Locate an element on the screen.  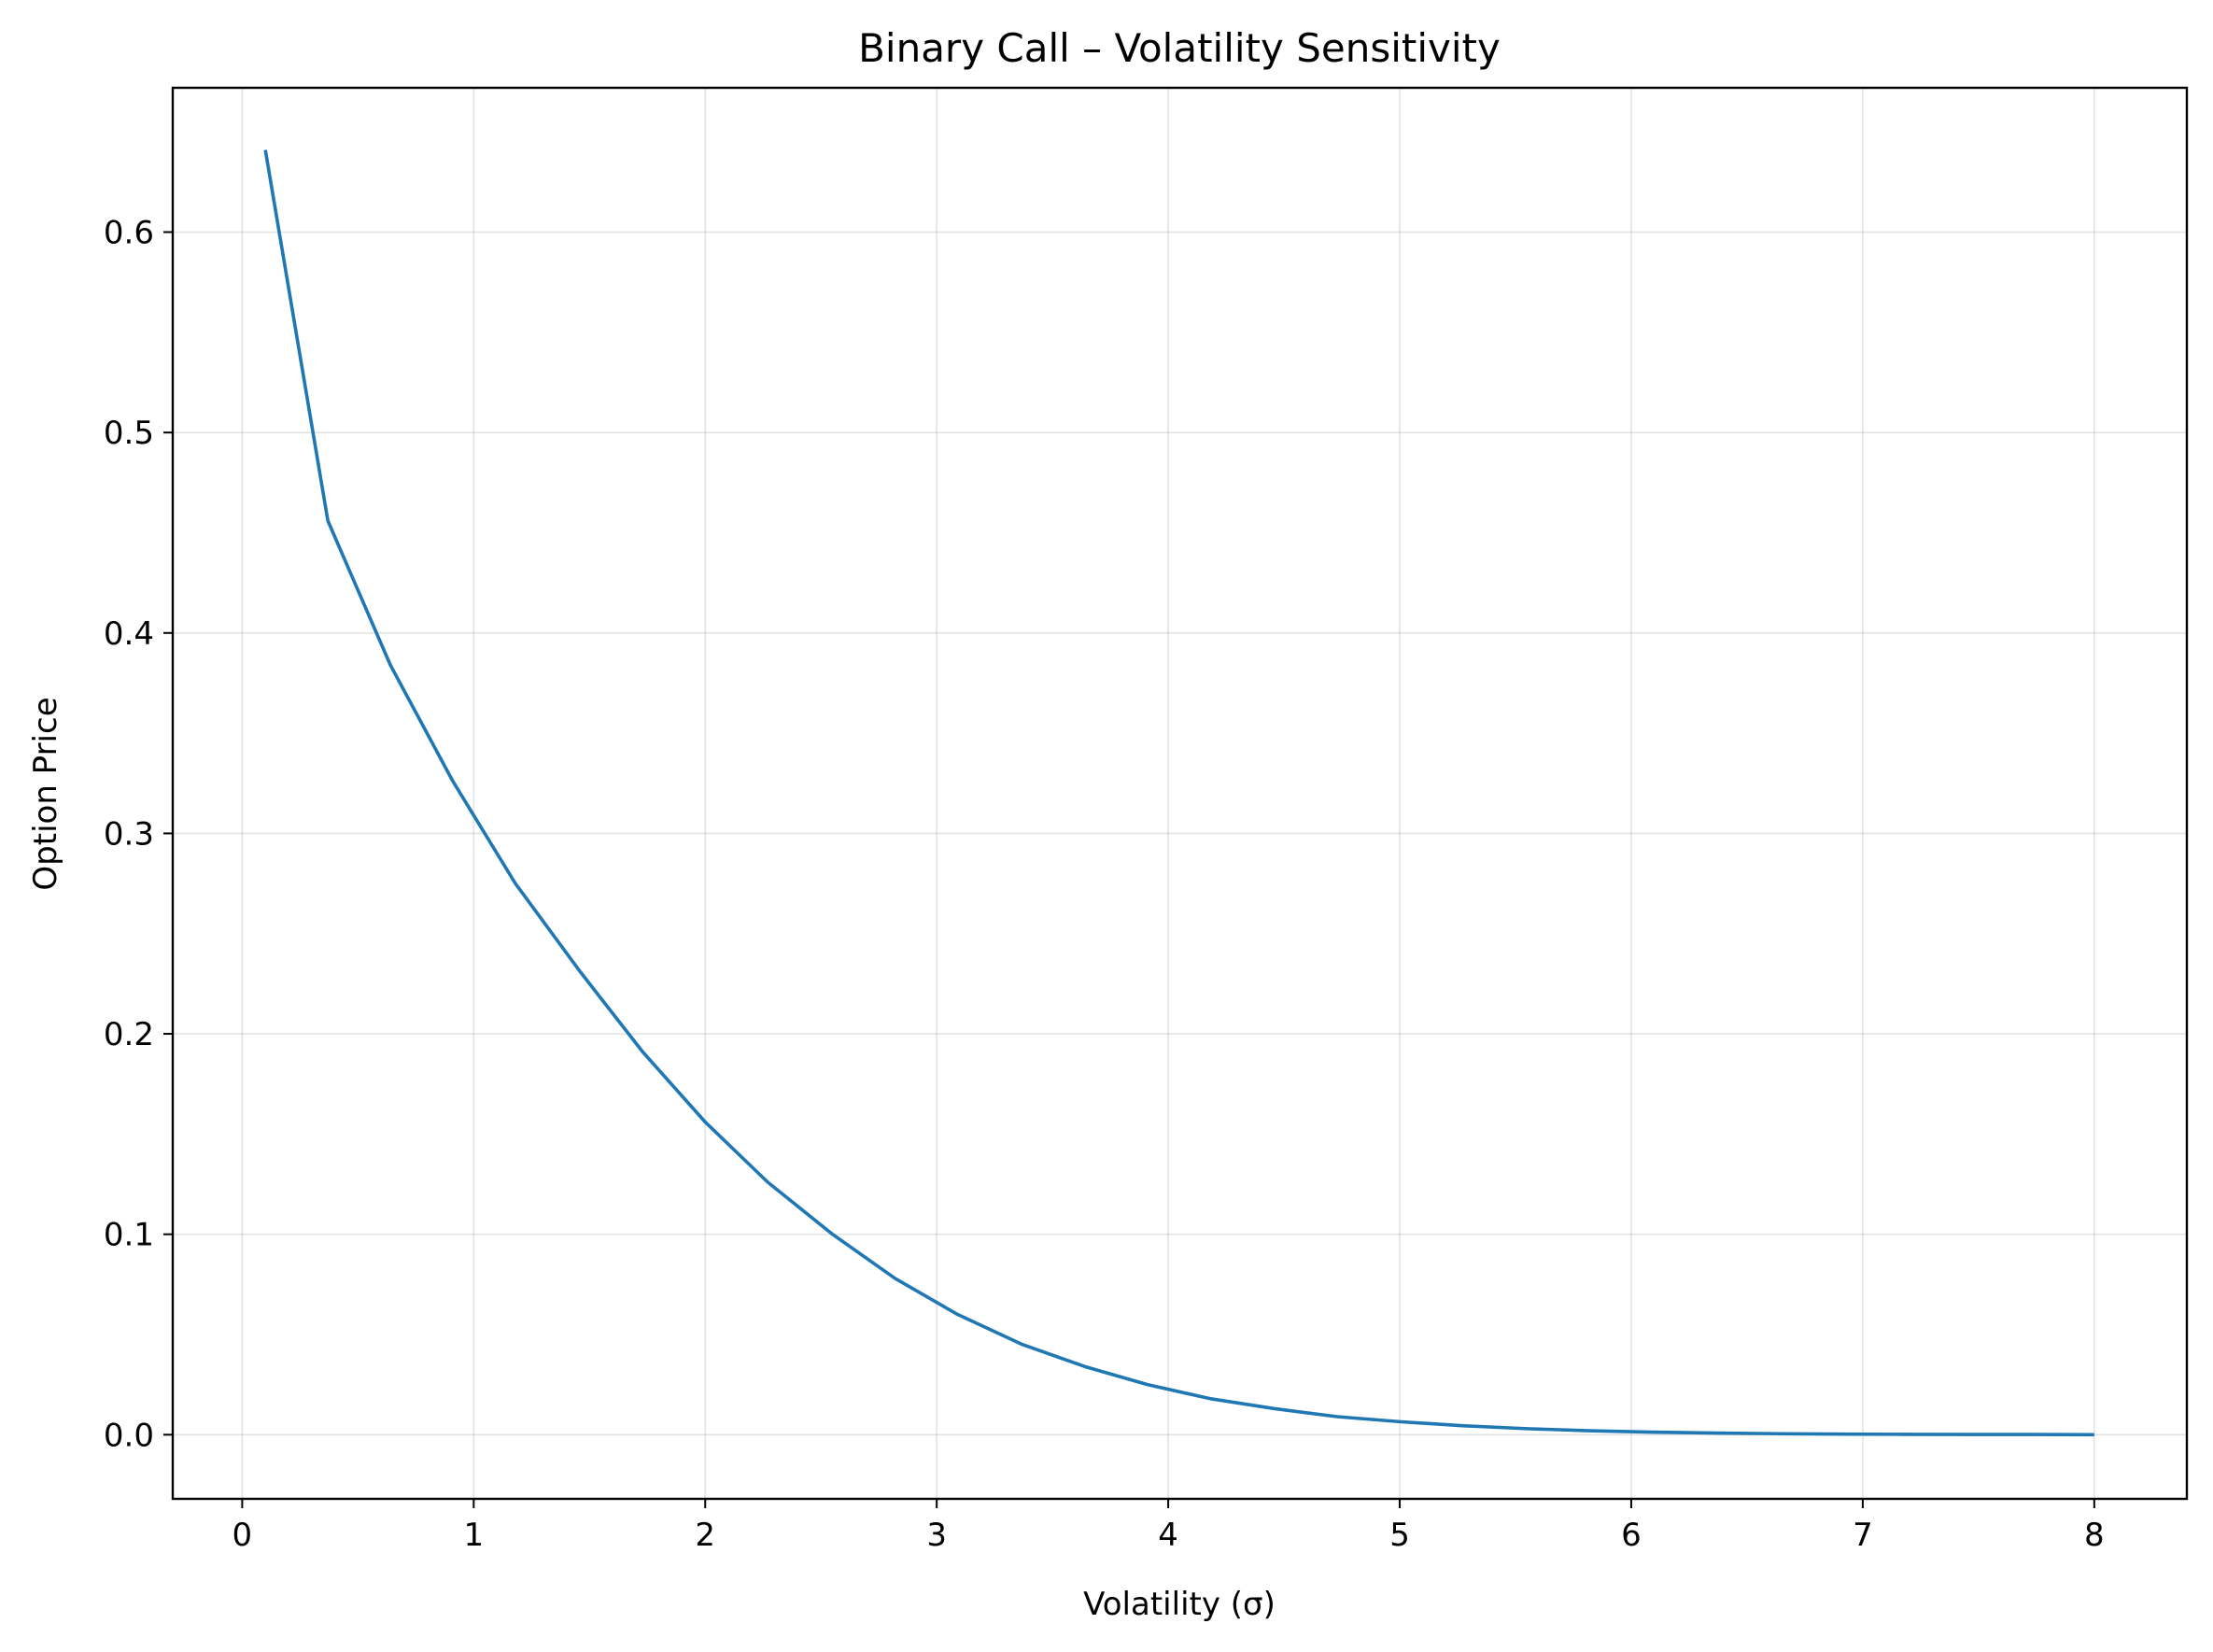
y-tick-label: 0.0 is located at coordinates (129, 1435).